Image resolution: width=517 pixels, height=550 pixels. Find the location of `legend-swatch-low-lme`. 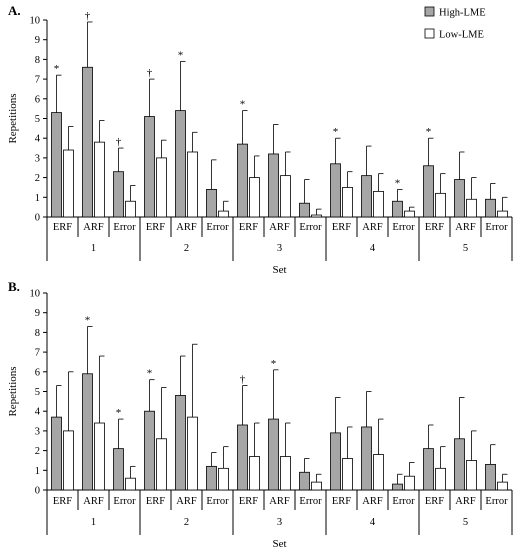

legend-swatch-low-lme is located at coordinates (429, 33).